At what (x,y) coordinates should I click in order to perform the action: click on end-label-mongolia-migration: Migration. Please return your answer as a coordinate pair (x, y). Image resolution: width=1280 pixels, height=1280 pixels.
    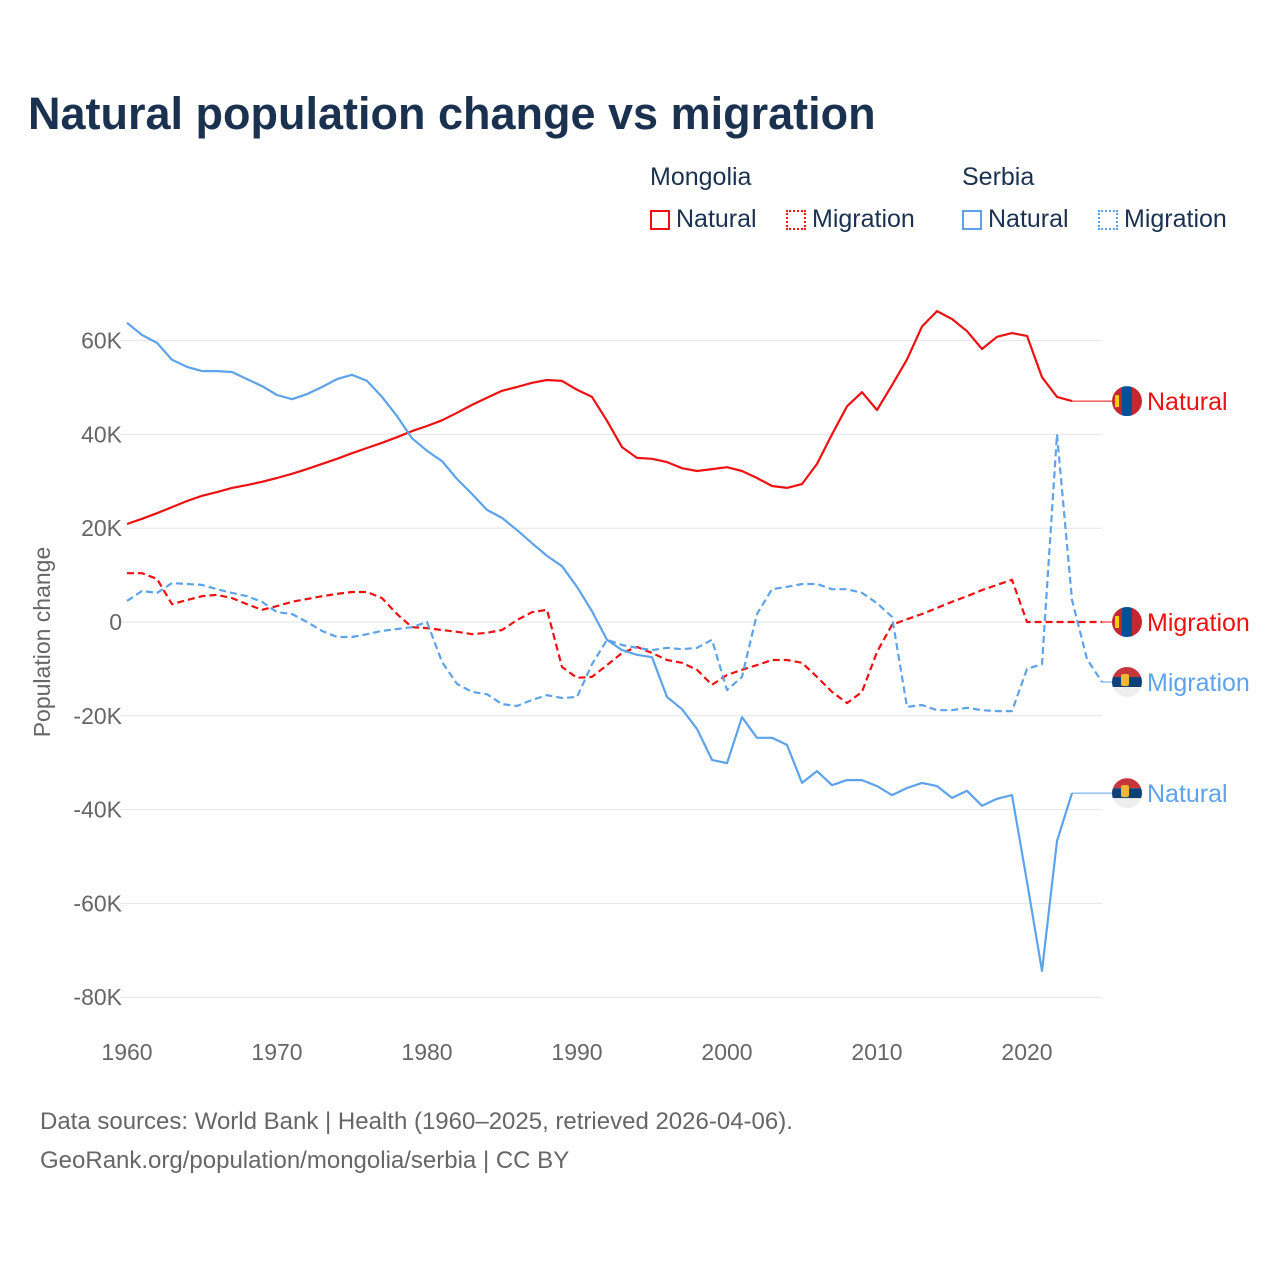
    Looking at the image, I should click on (1198, 623).